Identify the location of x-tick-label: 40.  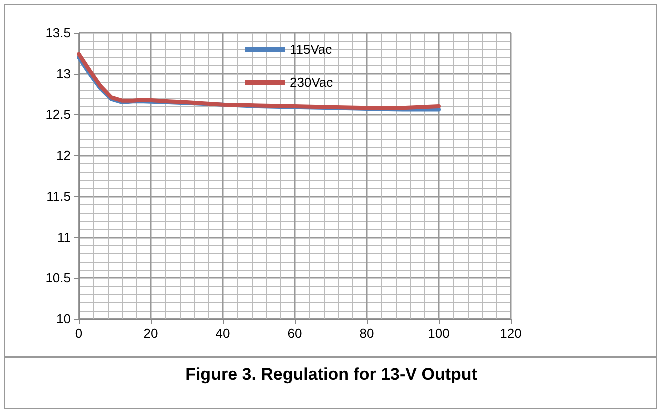
(223, 333).